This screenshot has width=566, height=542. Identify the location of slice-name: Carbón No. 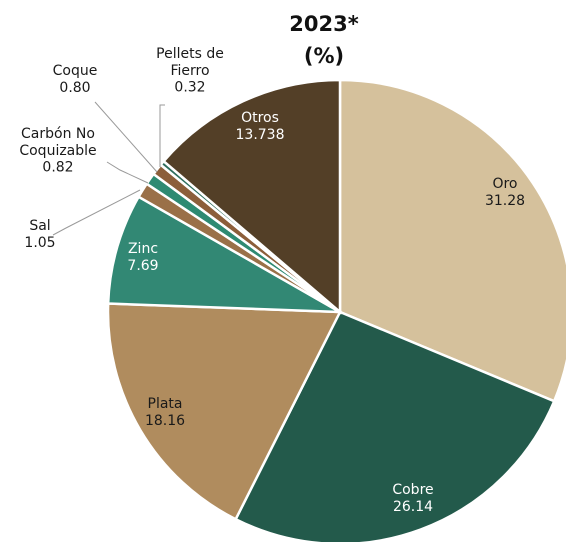
(58, 134).